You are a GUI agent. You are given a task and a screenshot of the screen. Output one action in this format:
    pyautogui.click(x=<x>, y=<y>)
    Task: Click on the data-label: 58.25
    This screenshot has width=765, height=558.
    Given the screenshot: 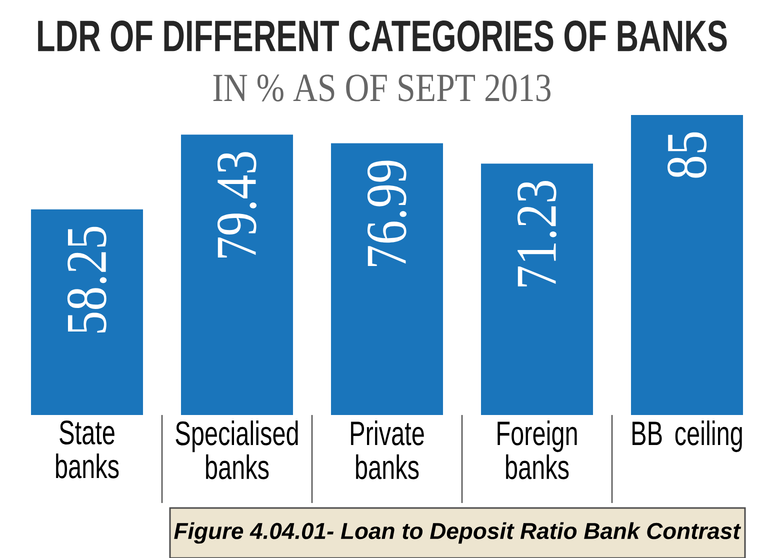 What is the action you would take?
    pyautogui.click(x=87, y=279)
    